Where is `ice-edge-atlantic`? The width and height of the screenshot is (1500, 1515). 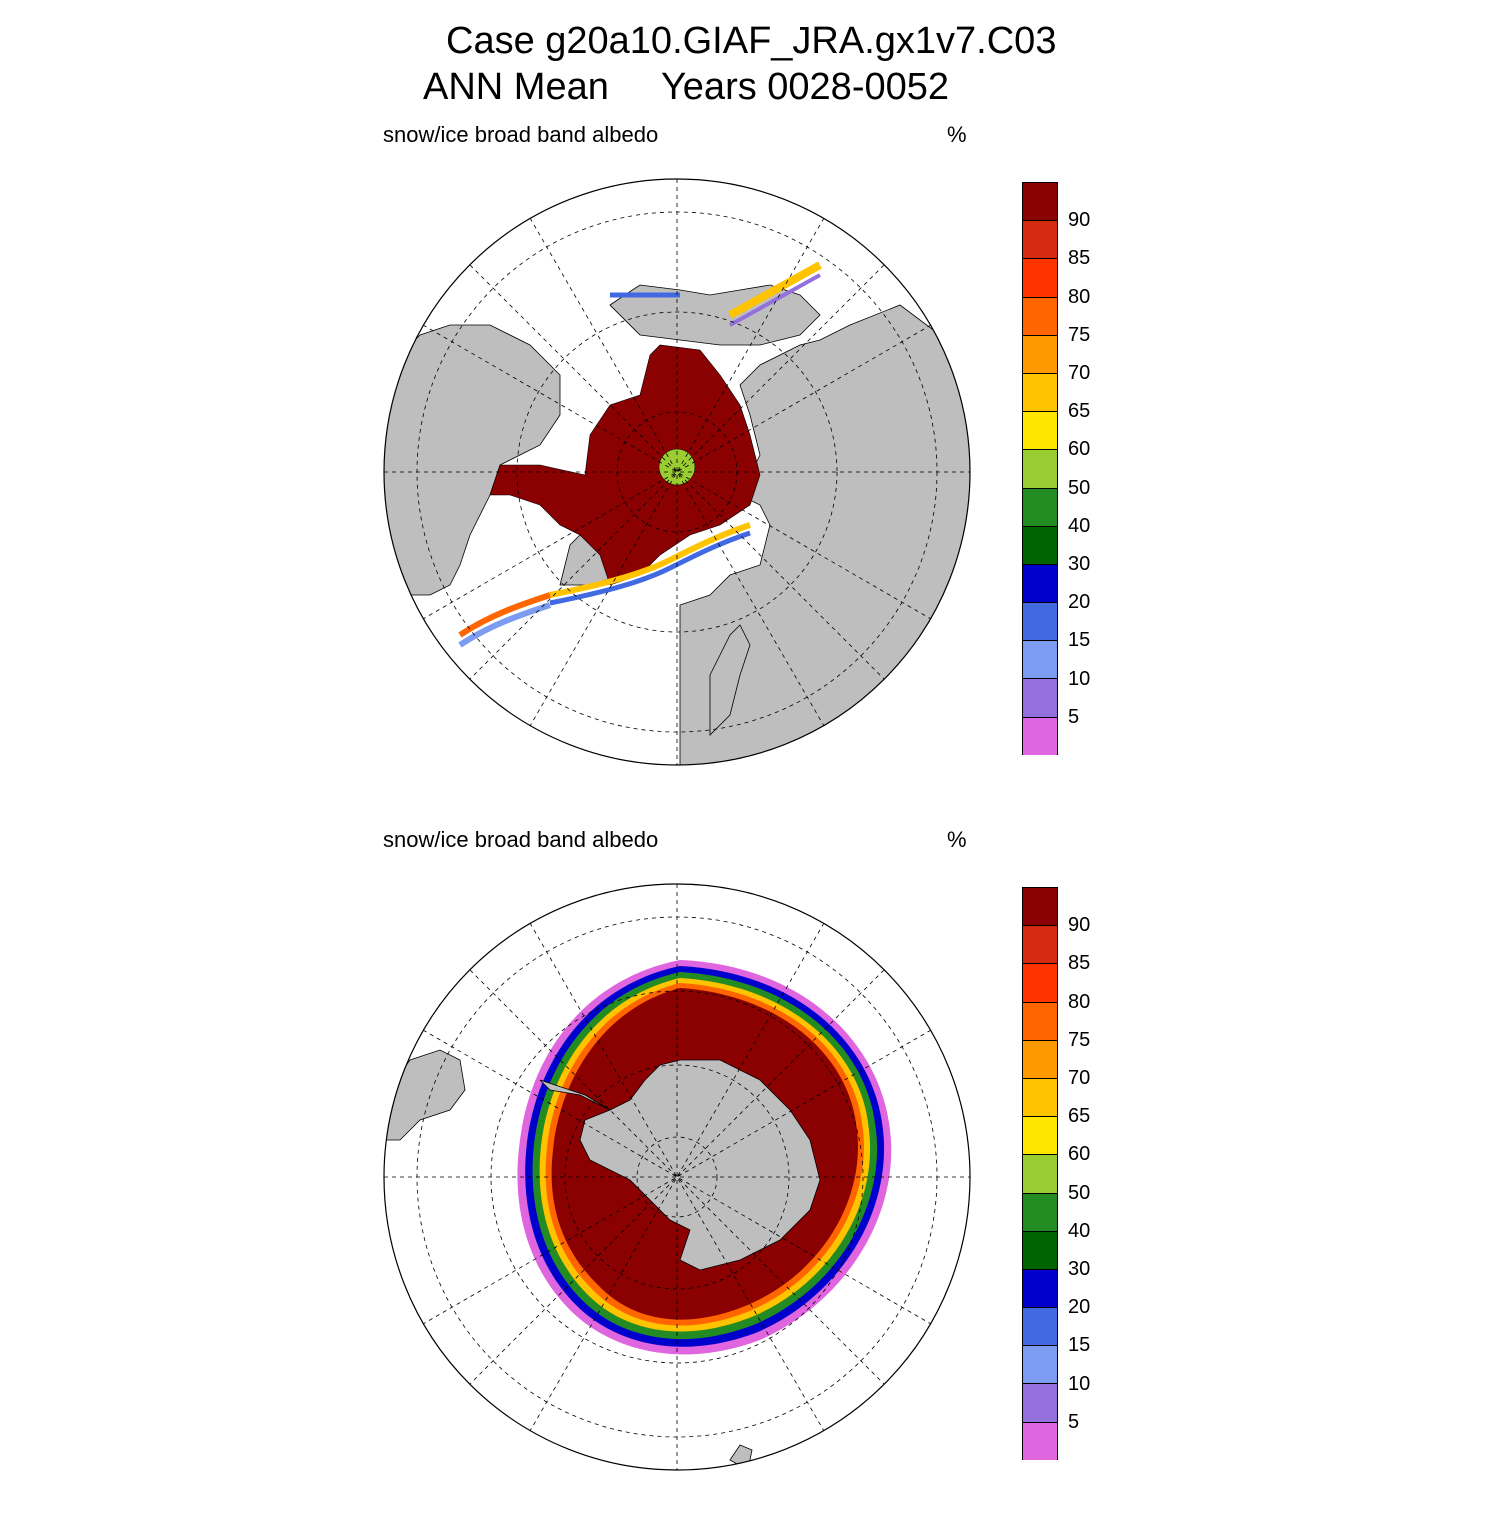
ice-edge-atlantic is located at coordinates (650, 560).